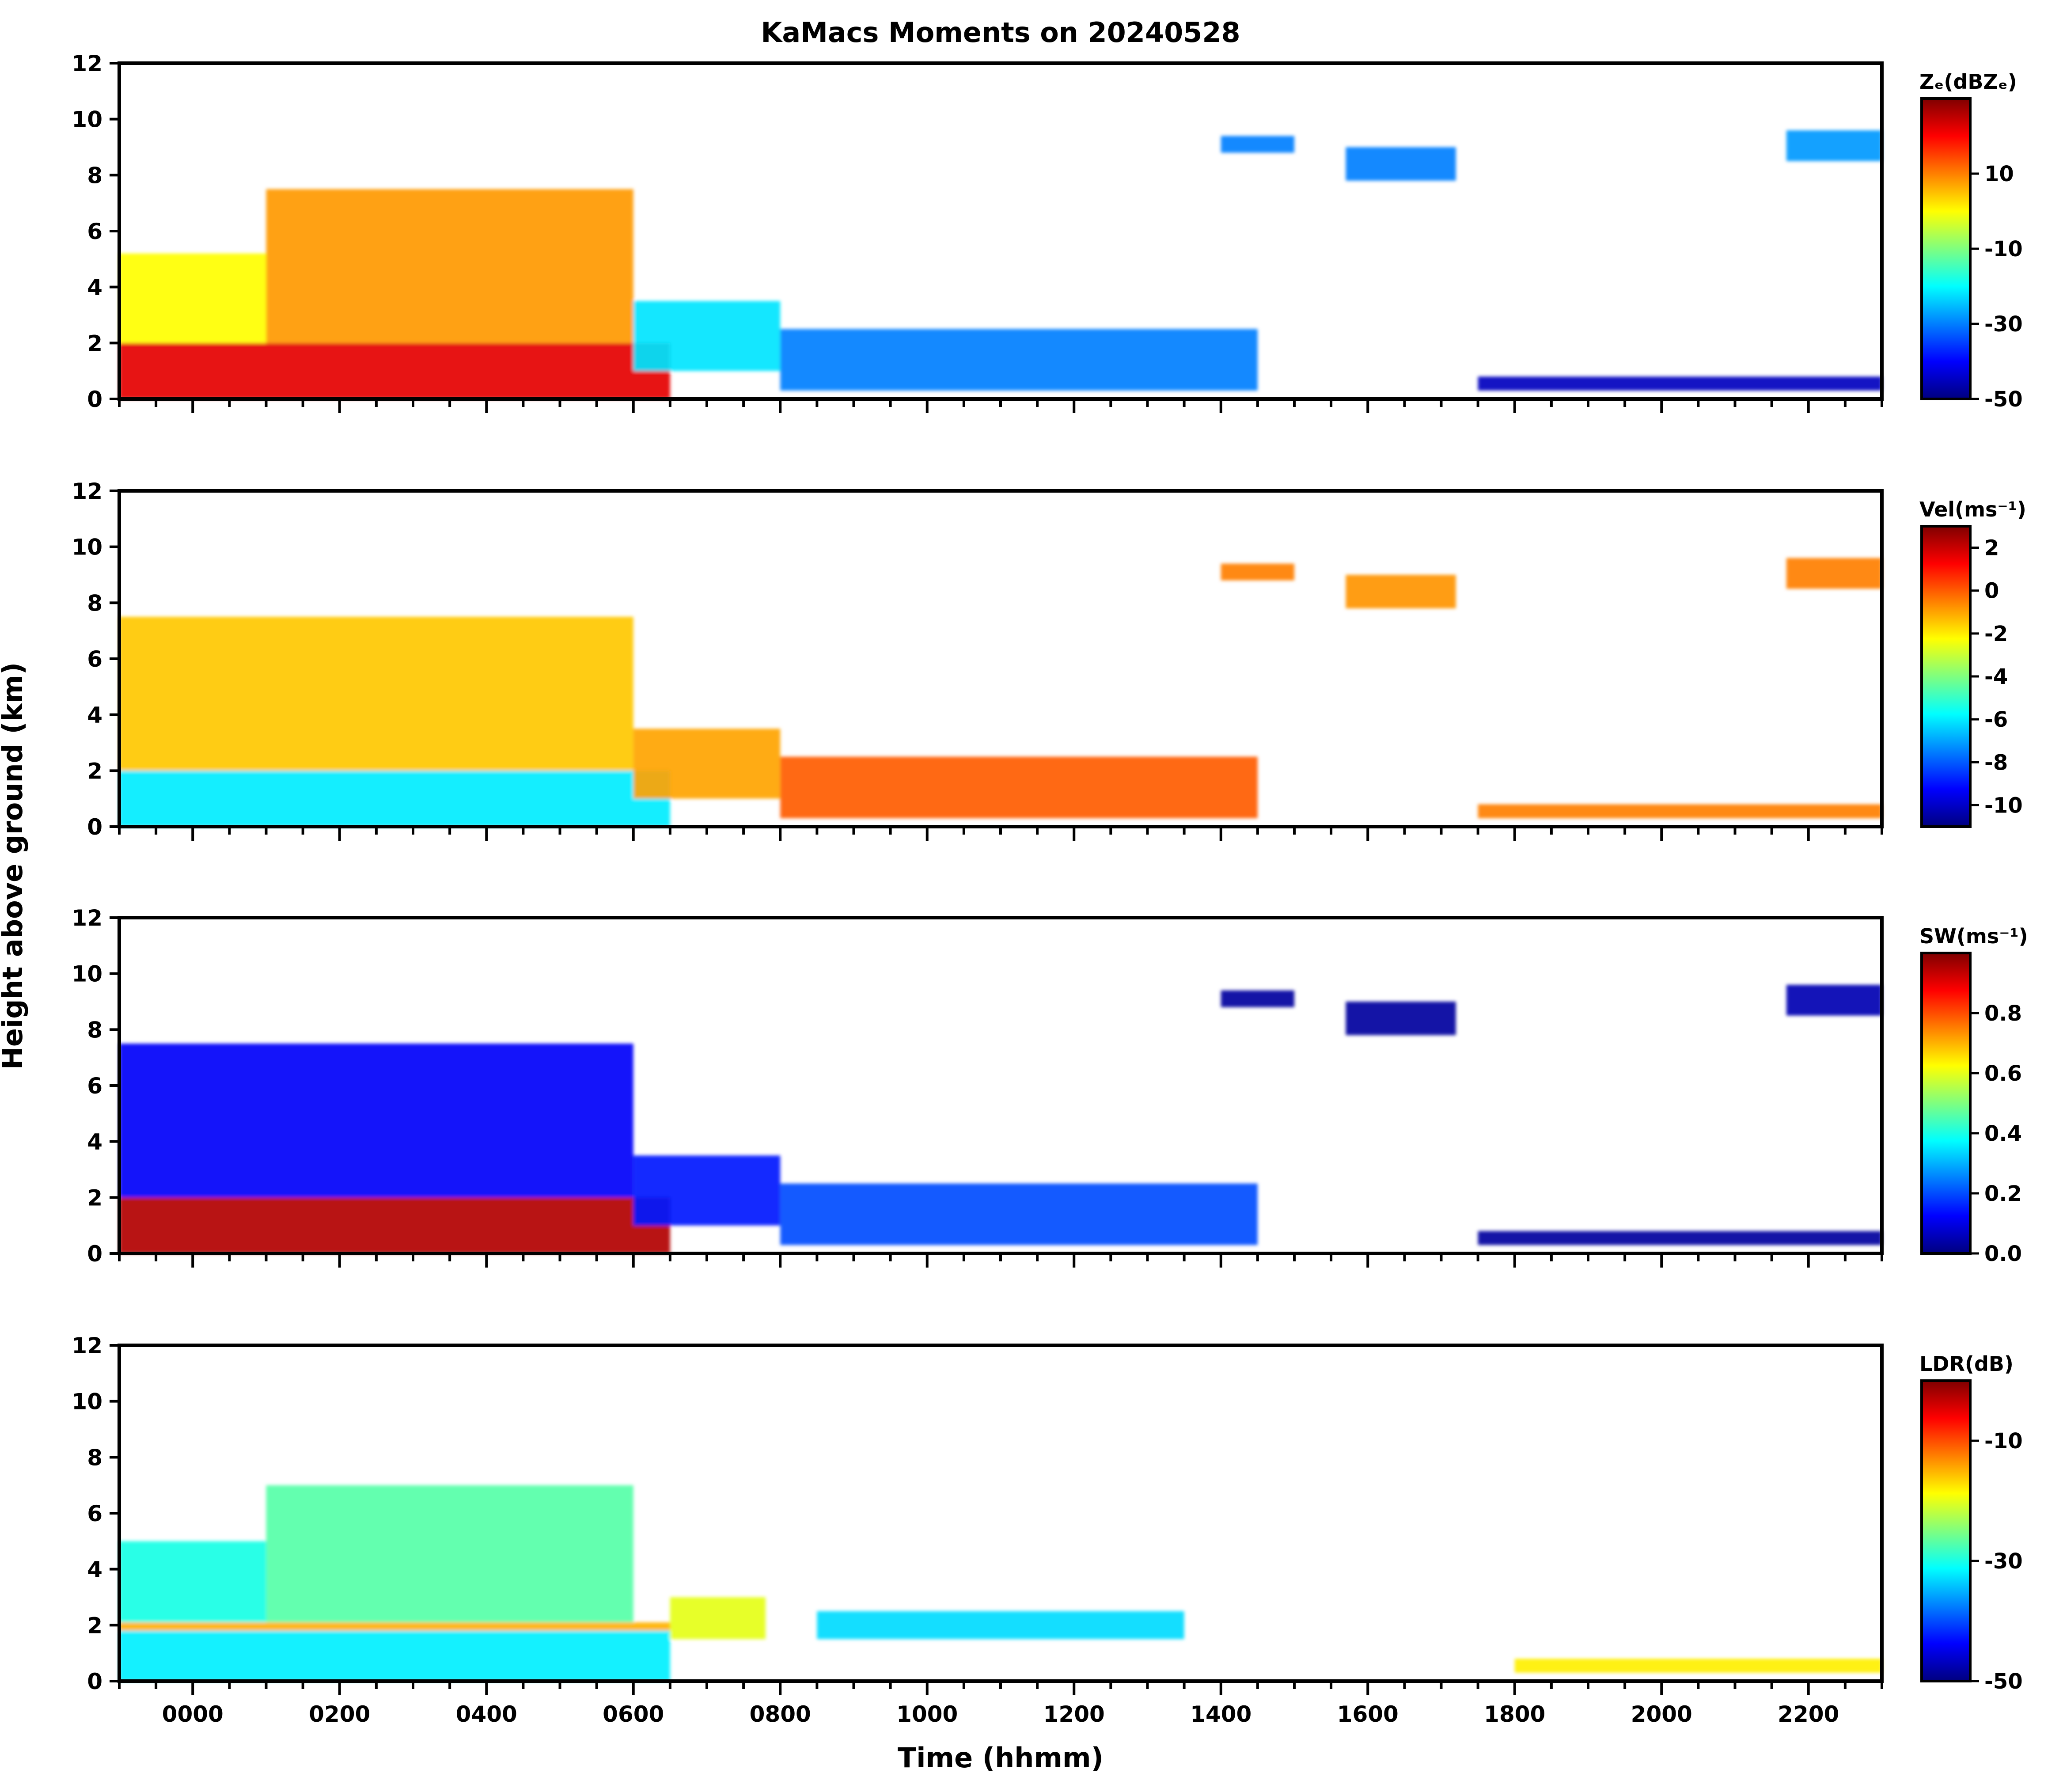 The width and height of the screenshot is (2063, 1792). I want to click on x-tick-label: 0800, so click(781, 1714).